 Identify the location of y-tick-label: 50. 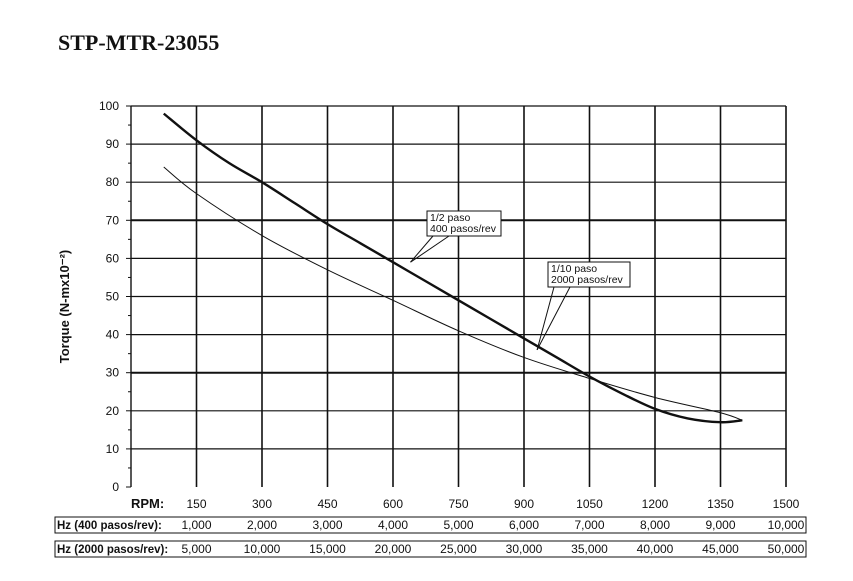
(113, 297).